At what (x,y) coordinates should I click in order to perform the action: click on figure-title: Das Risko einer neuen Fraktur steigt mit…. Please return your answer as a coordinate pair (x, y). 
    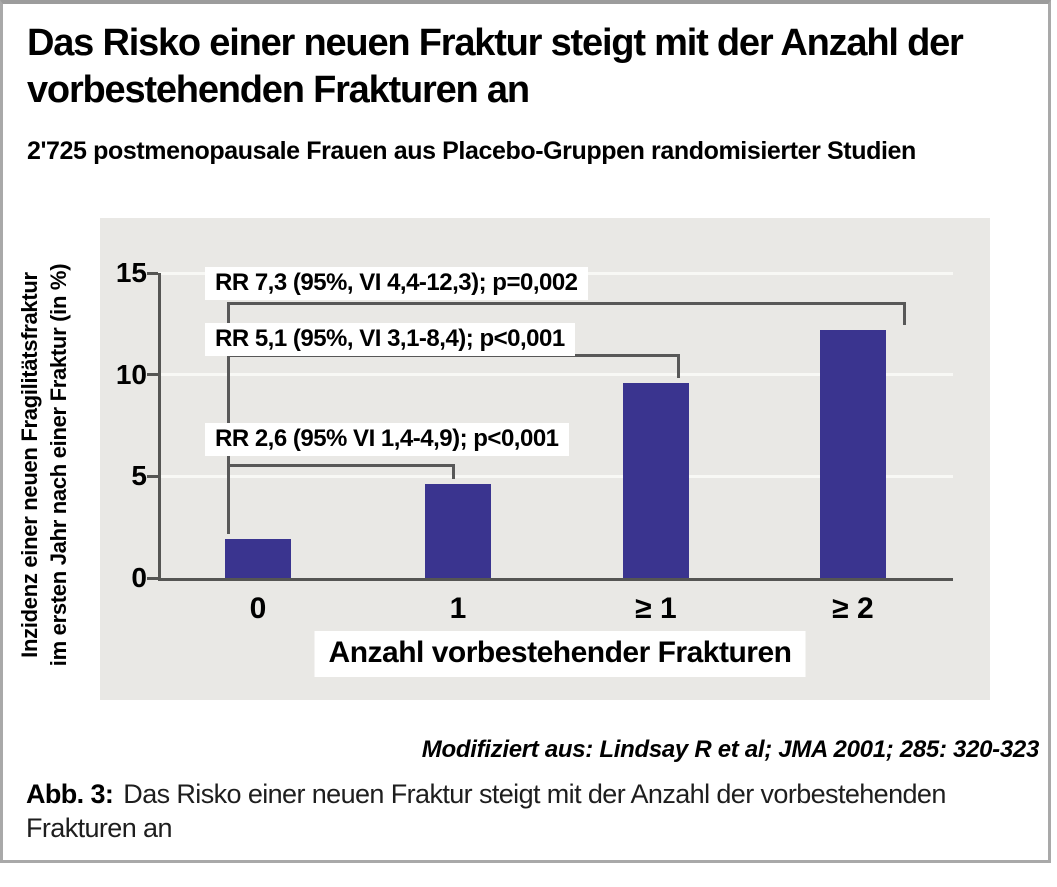
    Looking at the image, I should click on (495, 66).